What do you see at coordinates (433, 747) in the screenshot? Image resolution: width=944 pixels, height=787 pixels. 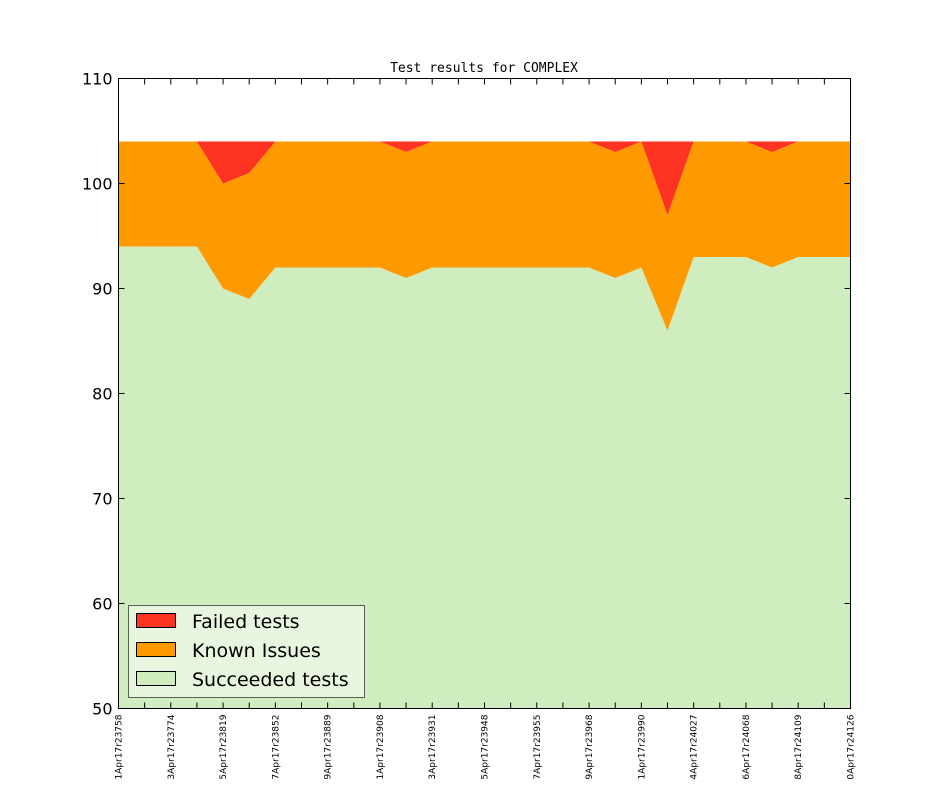 I see `x-tick-label: 3Apr17r23931` at bounding box center [433, 747].